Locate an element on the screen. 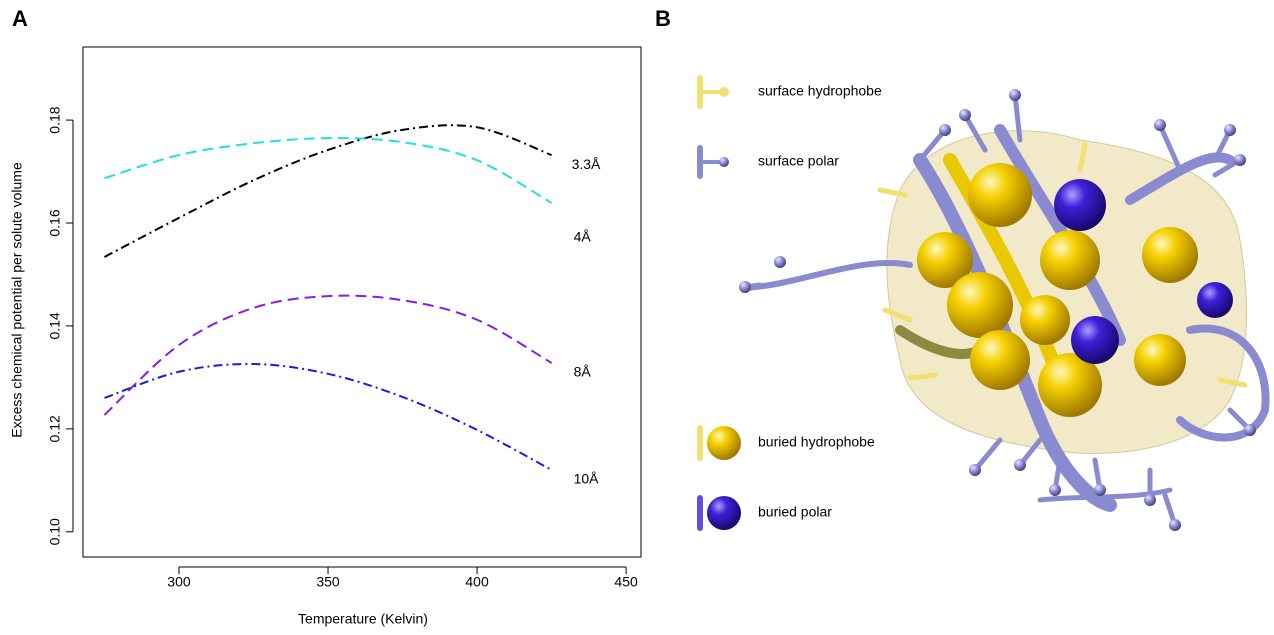 The width and height of the screenshot is (1274, 635). panel-label: B is located at coordinates (663, 18).